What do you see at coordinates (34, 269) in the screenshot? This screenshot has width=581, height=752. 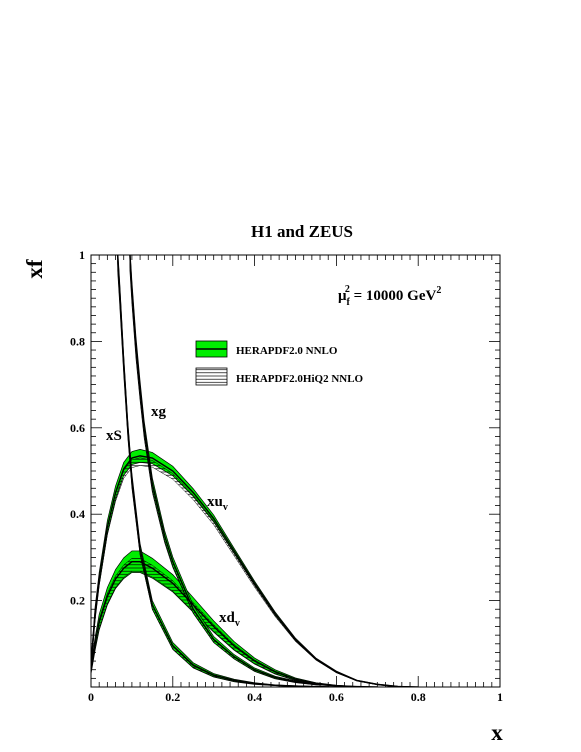 I see `y-axis-label: xf` at bounding box center [34, 269].